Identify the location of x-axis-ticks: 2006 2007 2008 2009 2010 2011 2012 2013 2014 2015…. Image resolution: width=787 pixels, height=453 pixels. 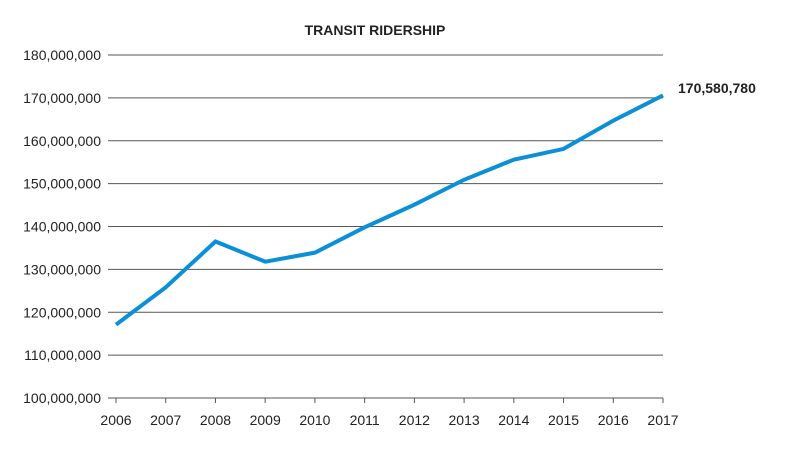
(389, 413).